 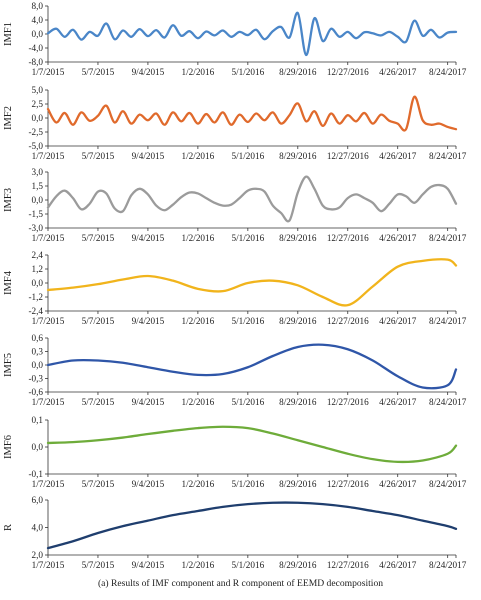 I want to click on y-axis-title: IMF1, so click(x=8, y=34).